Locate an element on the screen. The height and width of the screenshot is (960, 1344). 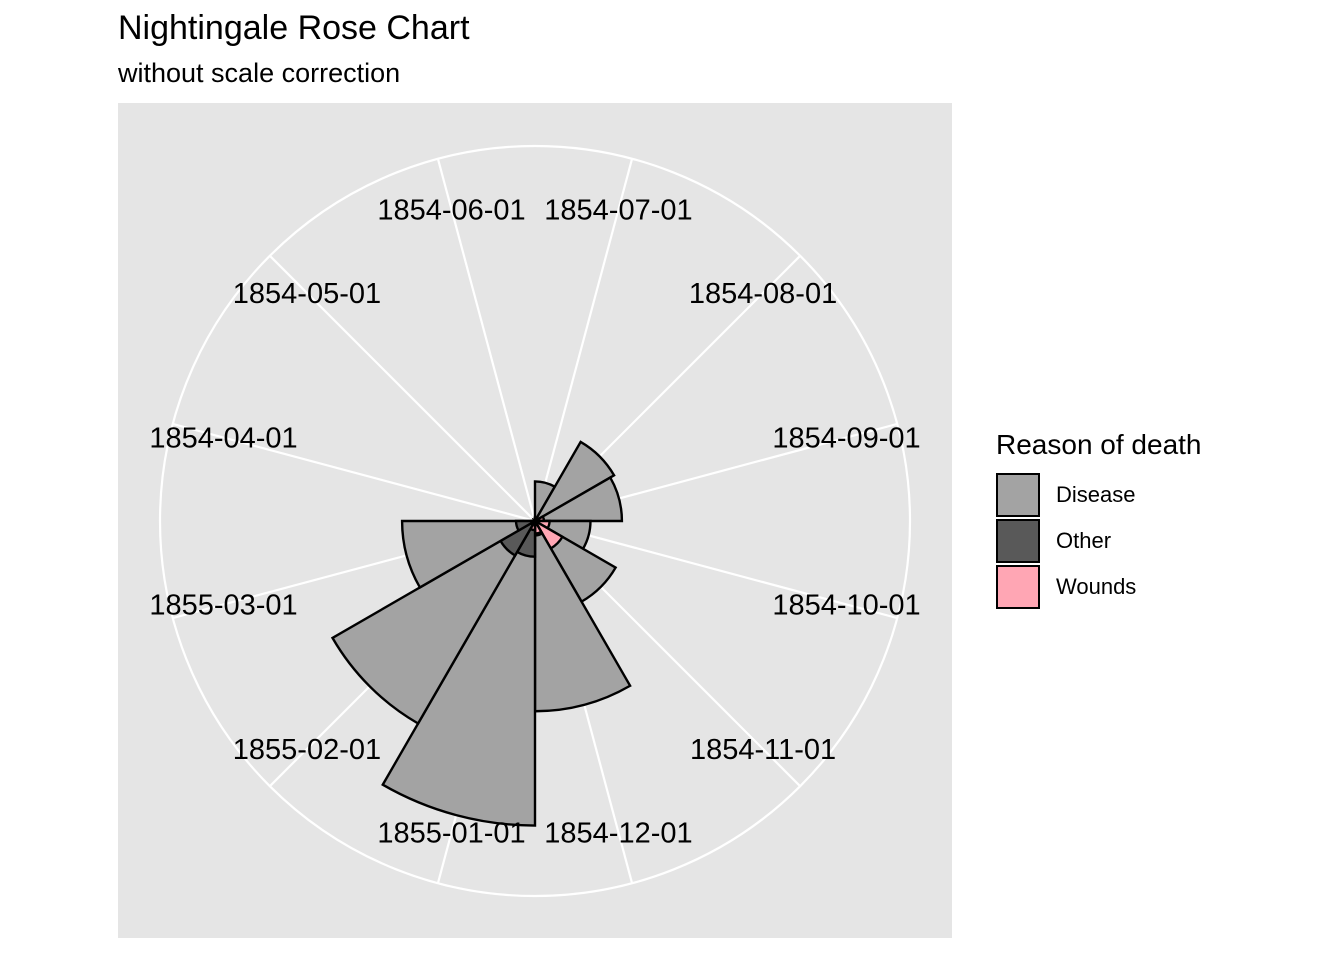
axis-label-1854-09-01: 1854-09-01 is located at coordinates (846, 439).